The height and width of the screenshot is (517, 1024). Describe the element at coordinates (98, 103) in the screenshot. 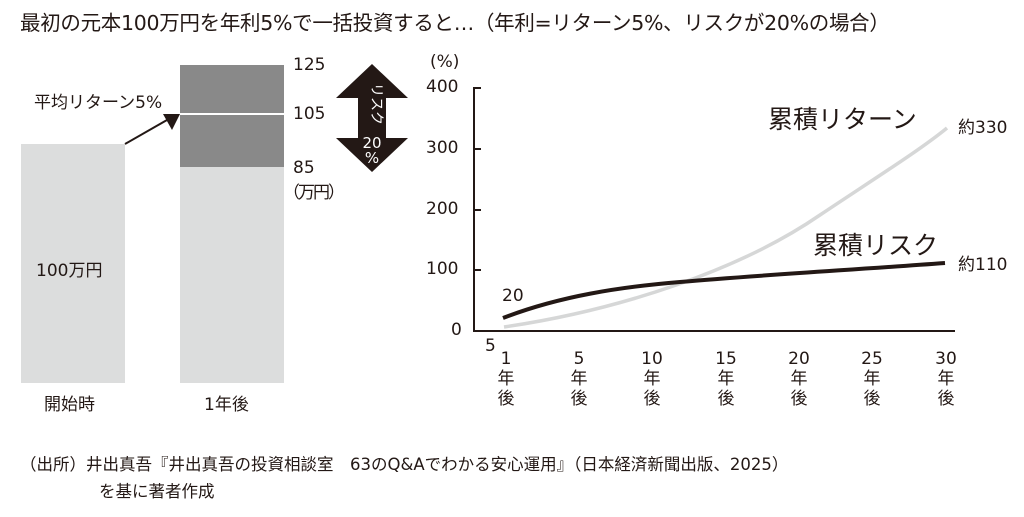

I see `average-return-annotation: 平均リターン5%` at that location.